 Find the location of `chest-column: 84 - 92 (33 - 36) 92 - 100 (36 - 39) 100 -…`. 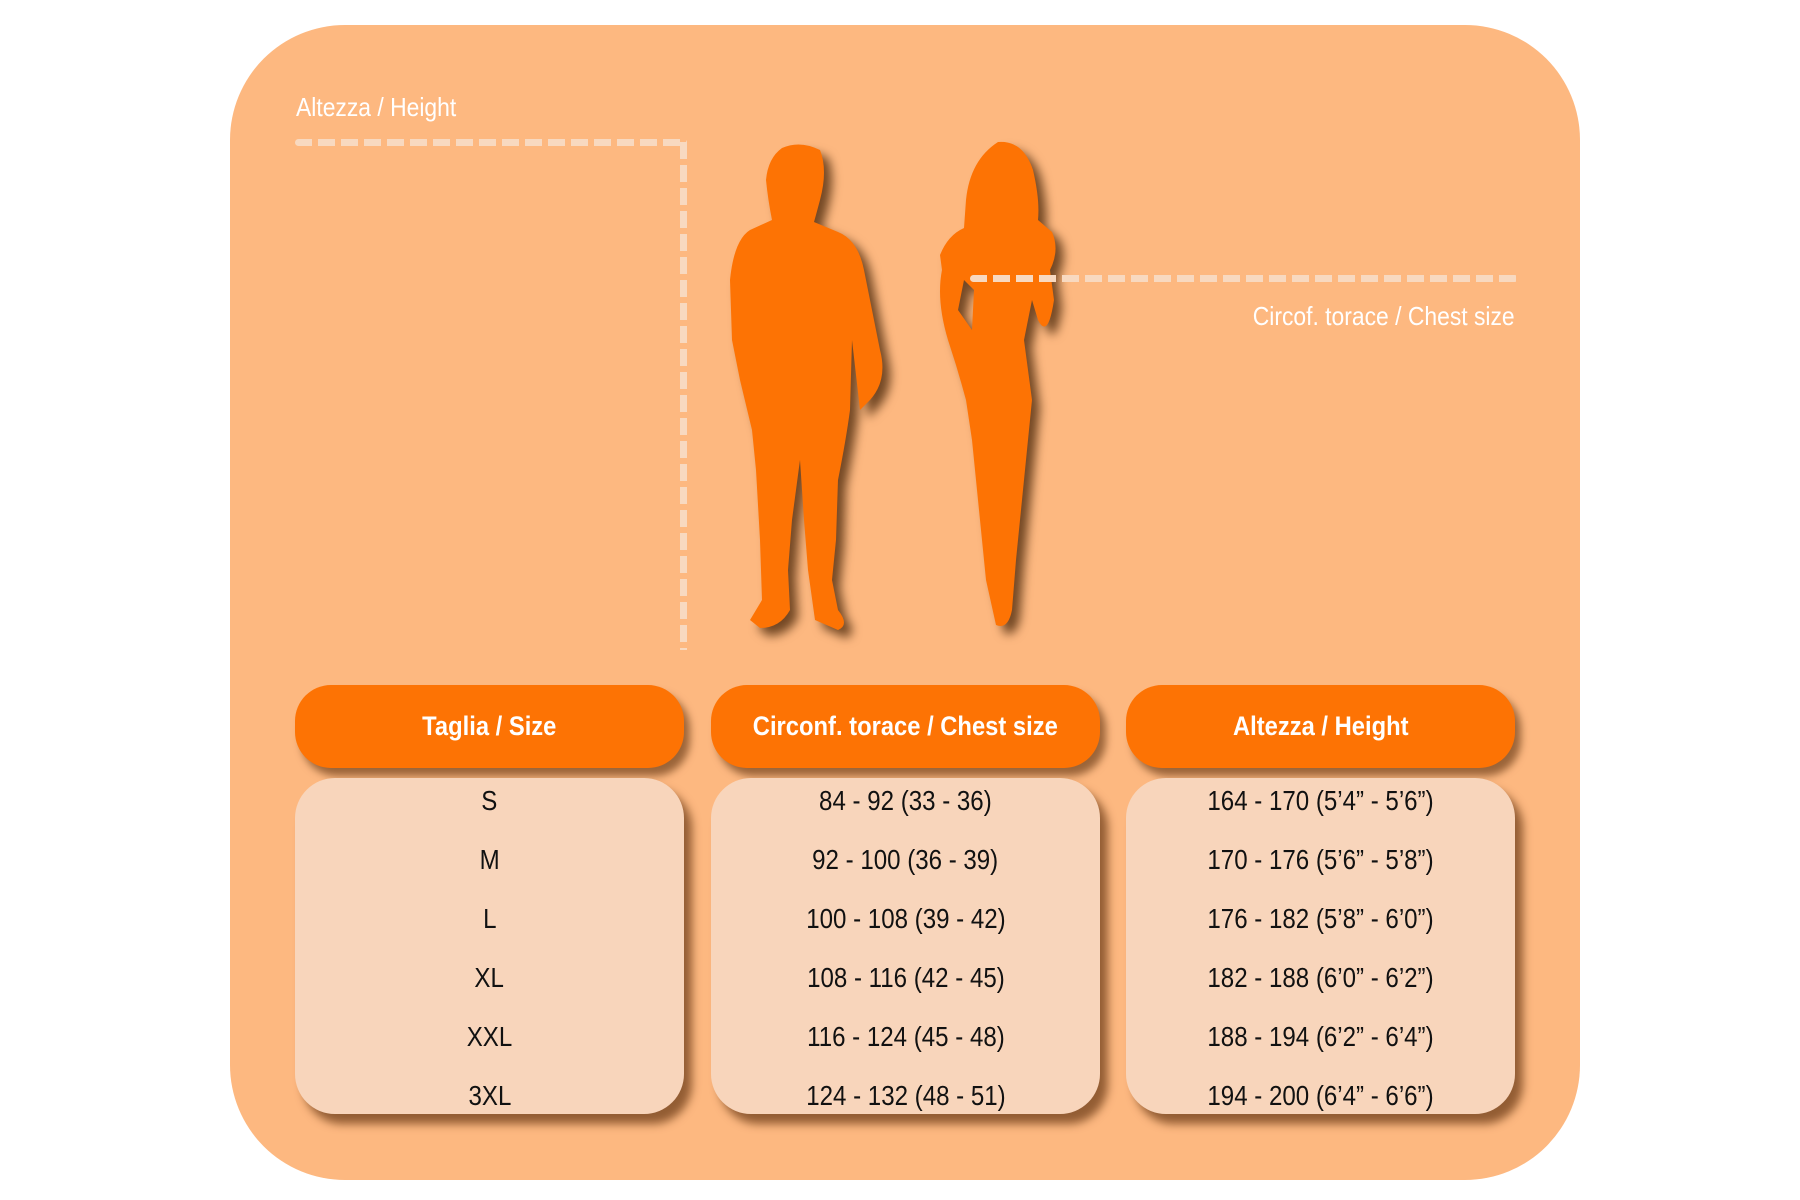

chest-column: 84 - 92 (33 - 36) 92 - 100 (36 - 39) 100 -… is located at coordinates (905, 946).